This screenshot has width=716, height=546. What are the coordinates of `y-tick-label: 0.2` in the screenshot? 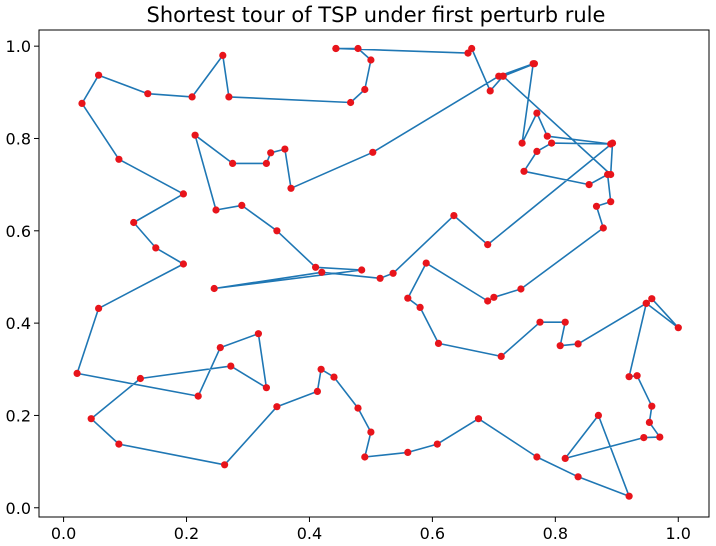 It's located at (18, 415).